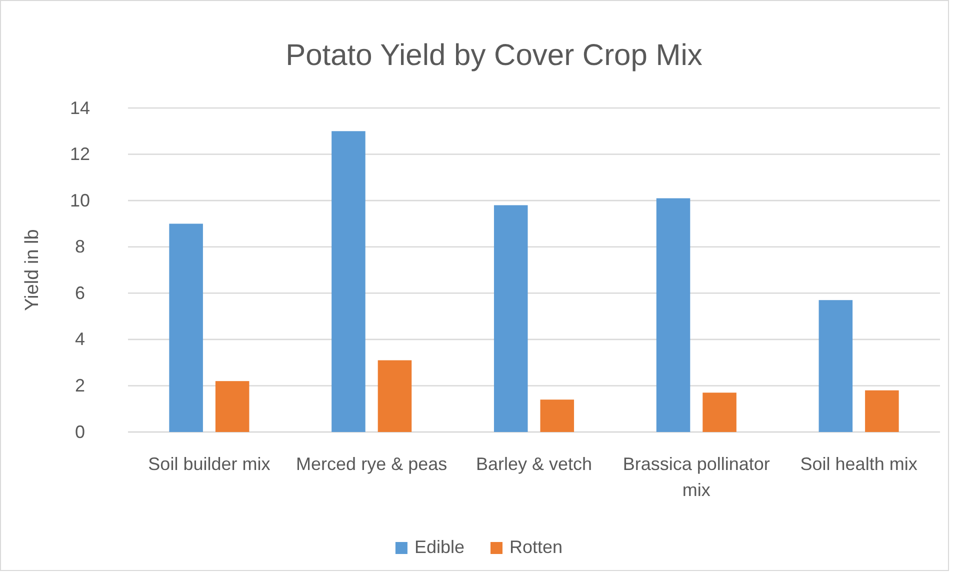 This screenshot has height=578, width=958. What do you see at coordinates (80, 200) in the screenshot?
I see `y-tick-label: 10` at bounding box center [80, 200].